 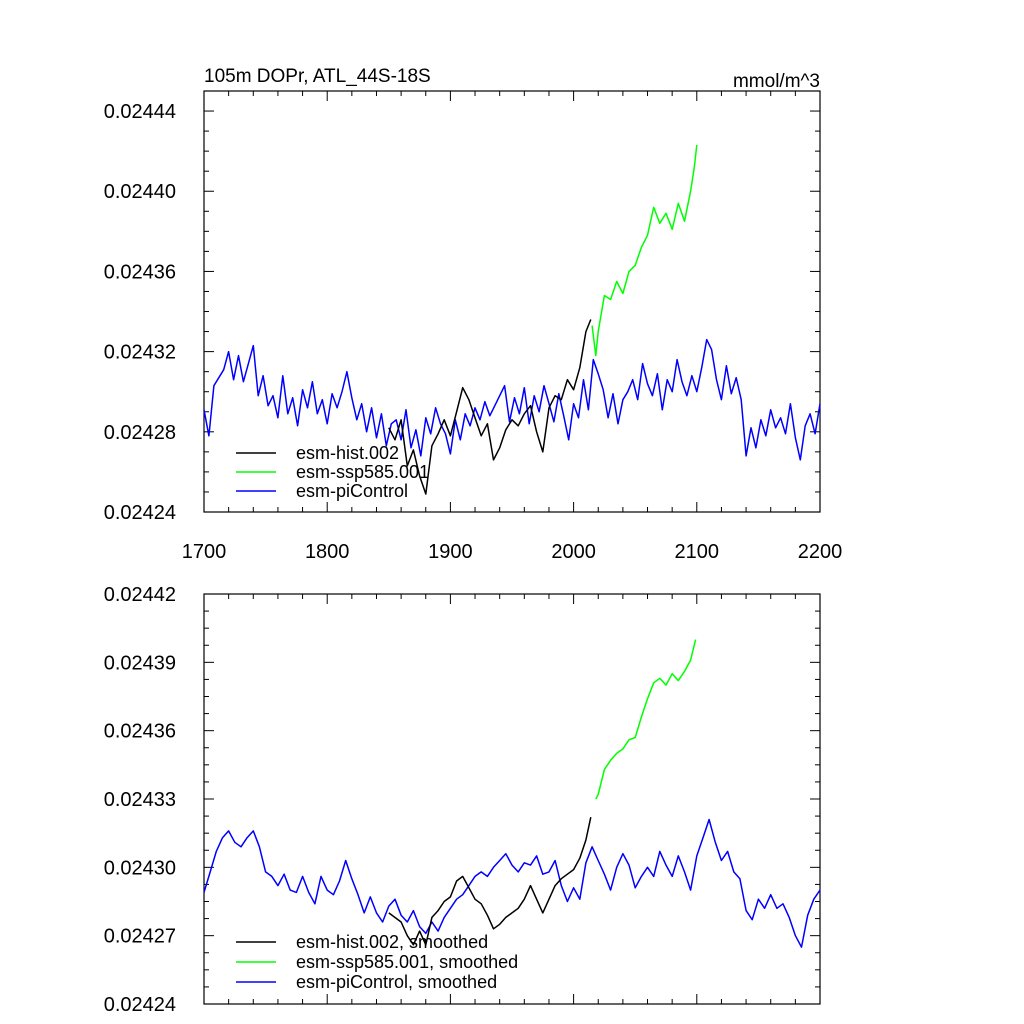 I want to click on bottom-y-tick-label: 0.02433, so click(x=140, y=800).